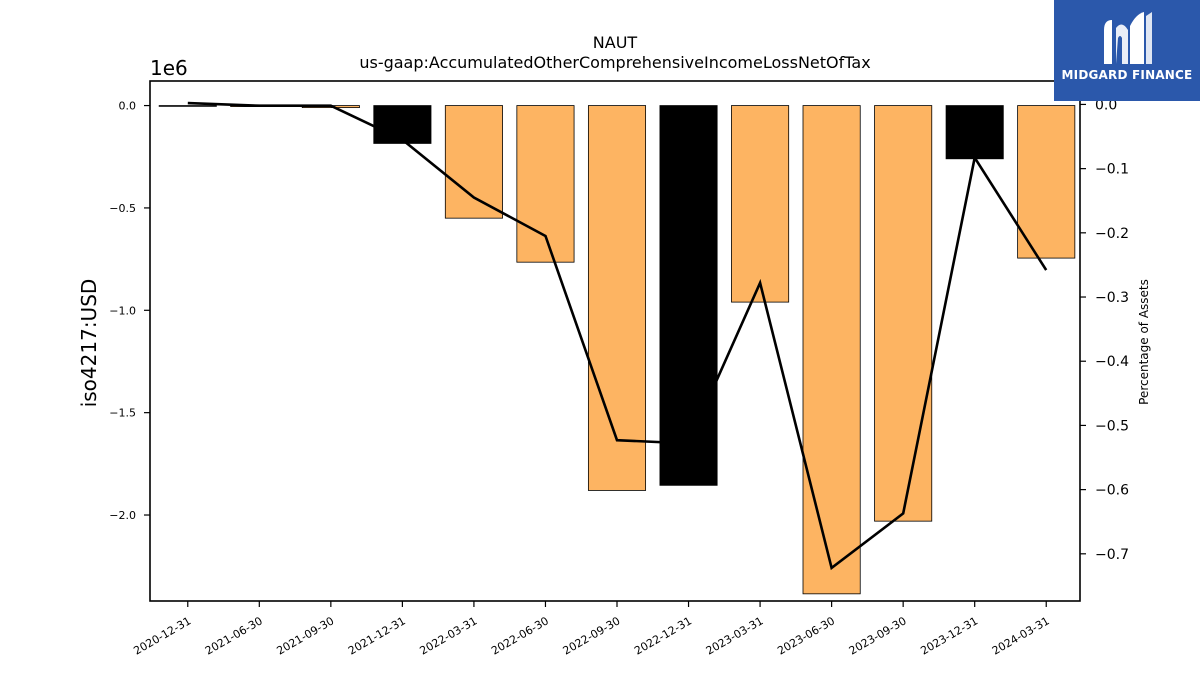 The image size is (1200, 675). I want to click on y-tick-label: −1.5, so click(122, 413).